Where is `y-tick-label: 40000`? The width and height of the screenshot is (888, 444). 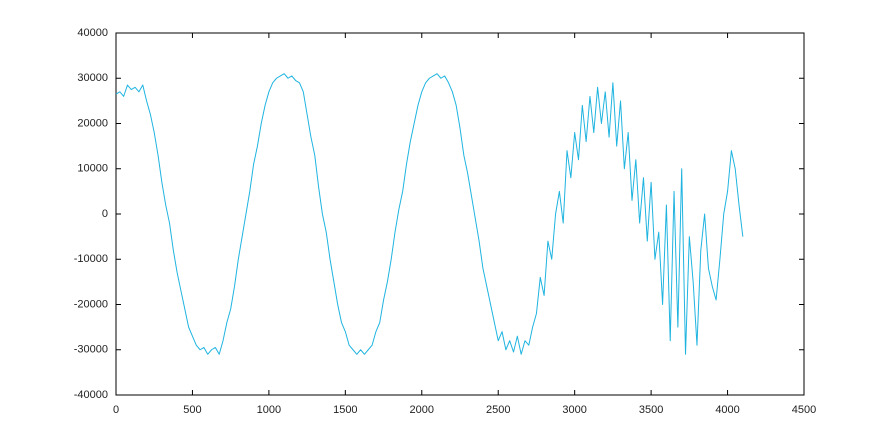
y-tick-label: 40000 is located at coordinates (92, 33).